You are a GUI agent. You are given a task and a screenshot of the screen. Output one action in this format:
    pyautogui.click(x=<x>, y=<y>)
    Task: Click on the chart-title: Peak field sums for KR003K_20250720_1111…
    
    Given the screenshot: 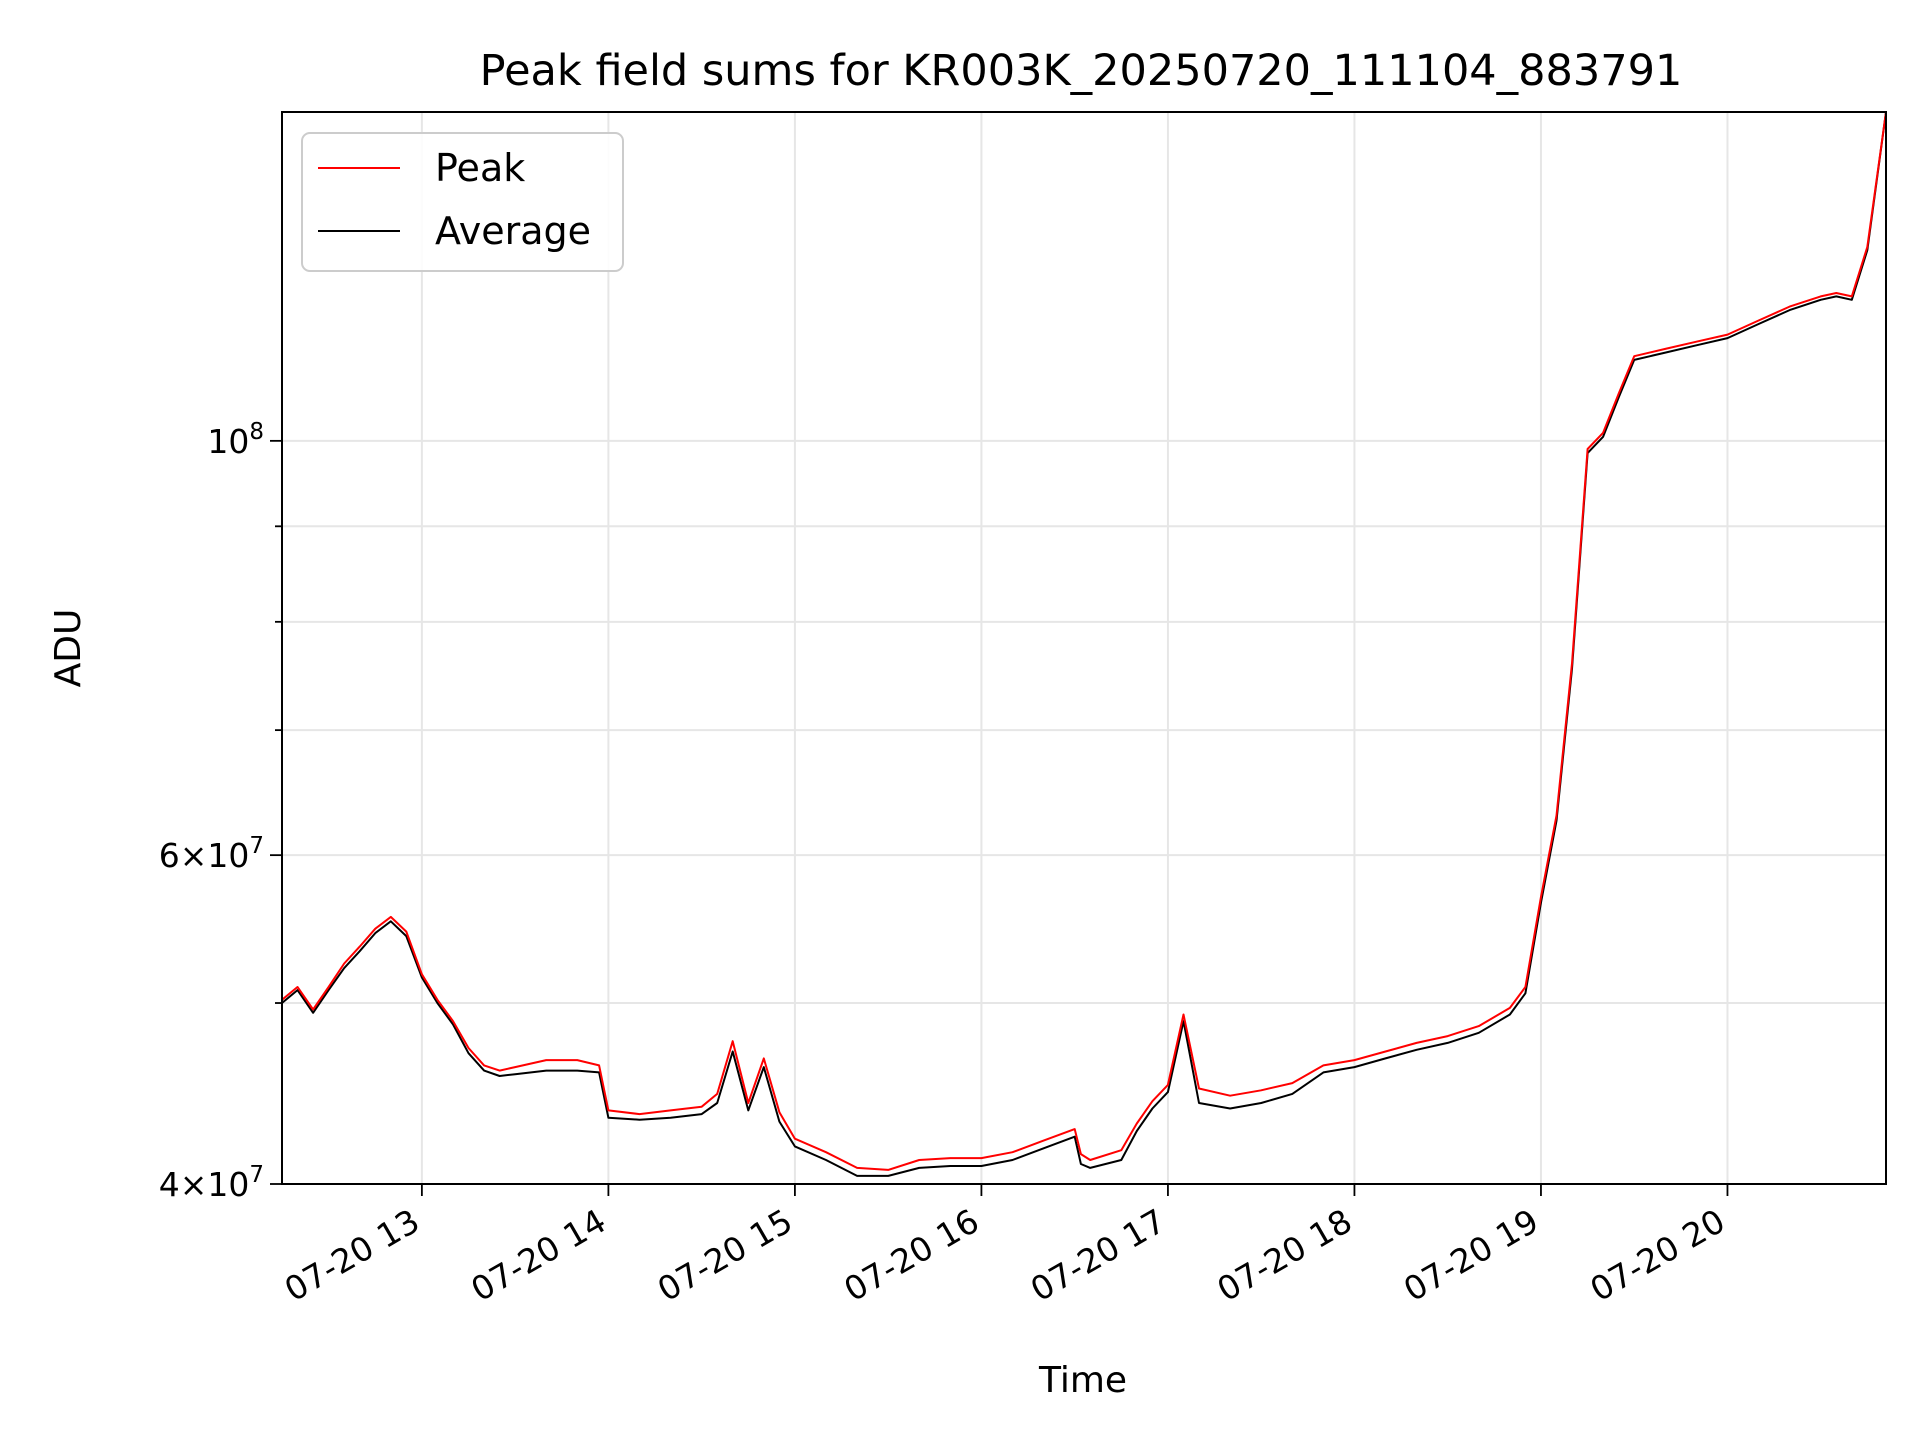 What is the action you would take?
    pyautogui.click(x=1081, y=71)
    